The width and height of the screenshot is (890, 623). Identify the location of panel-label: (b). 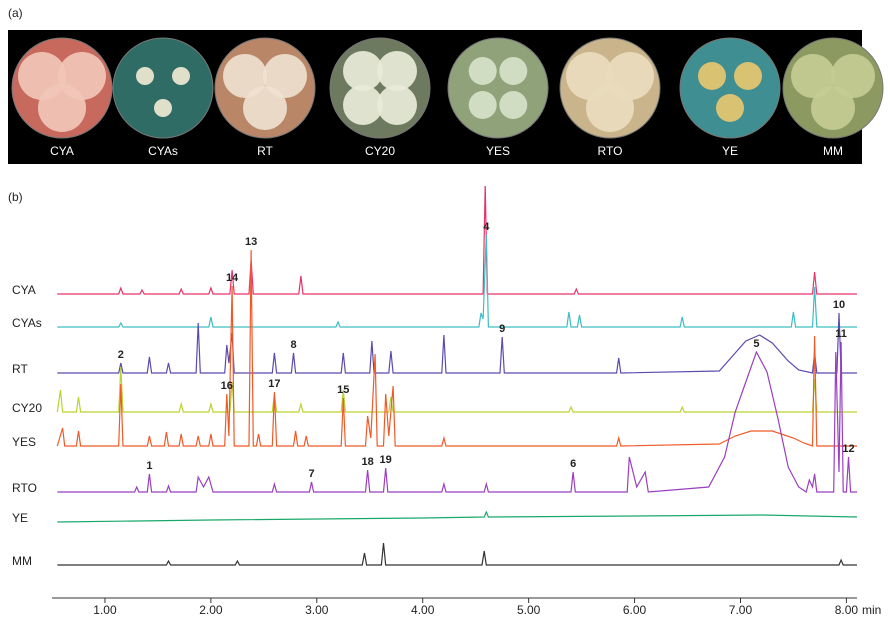
(15, 197).